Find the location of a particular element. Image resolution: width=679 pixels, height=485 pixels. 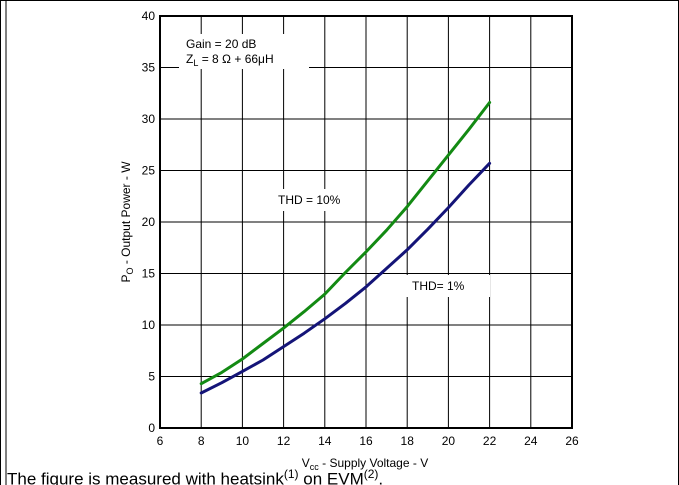

y-tick-label: 20 is located at coordinates (149, 222).